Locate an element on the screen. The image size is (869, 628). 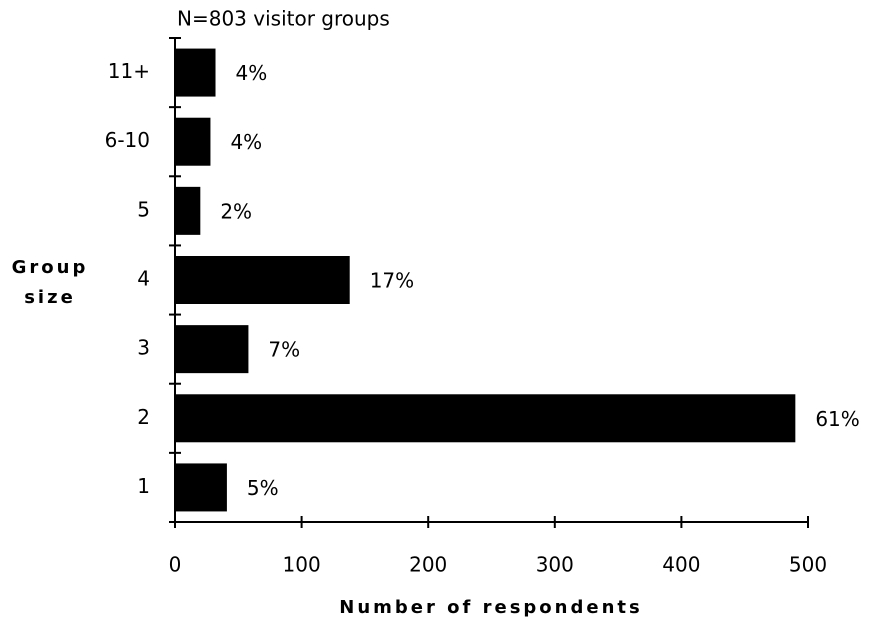
x-tick-label: 100 is located at coordinates (302, 565).